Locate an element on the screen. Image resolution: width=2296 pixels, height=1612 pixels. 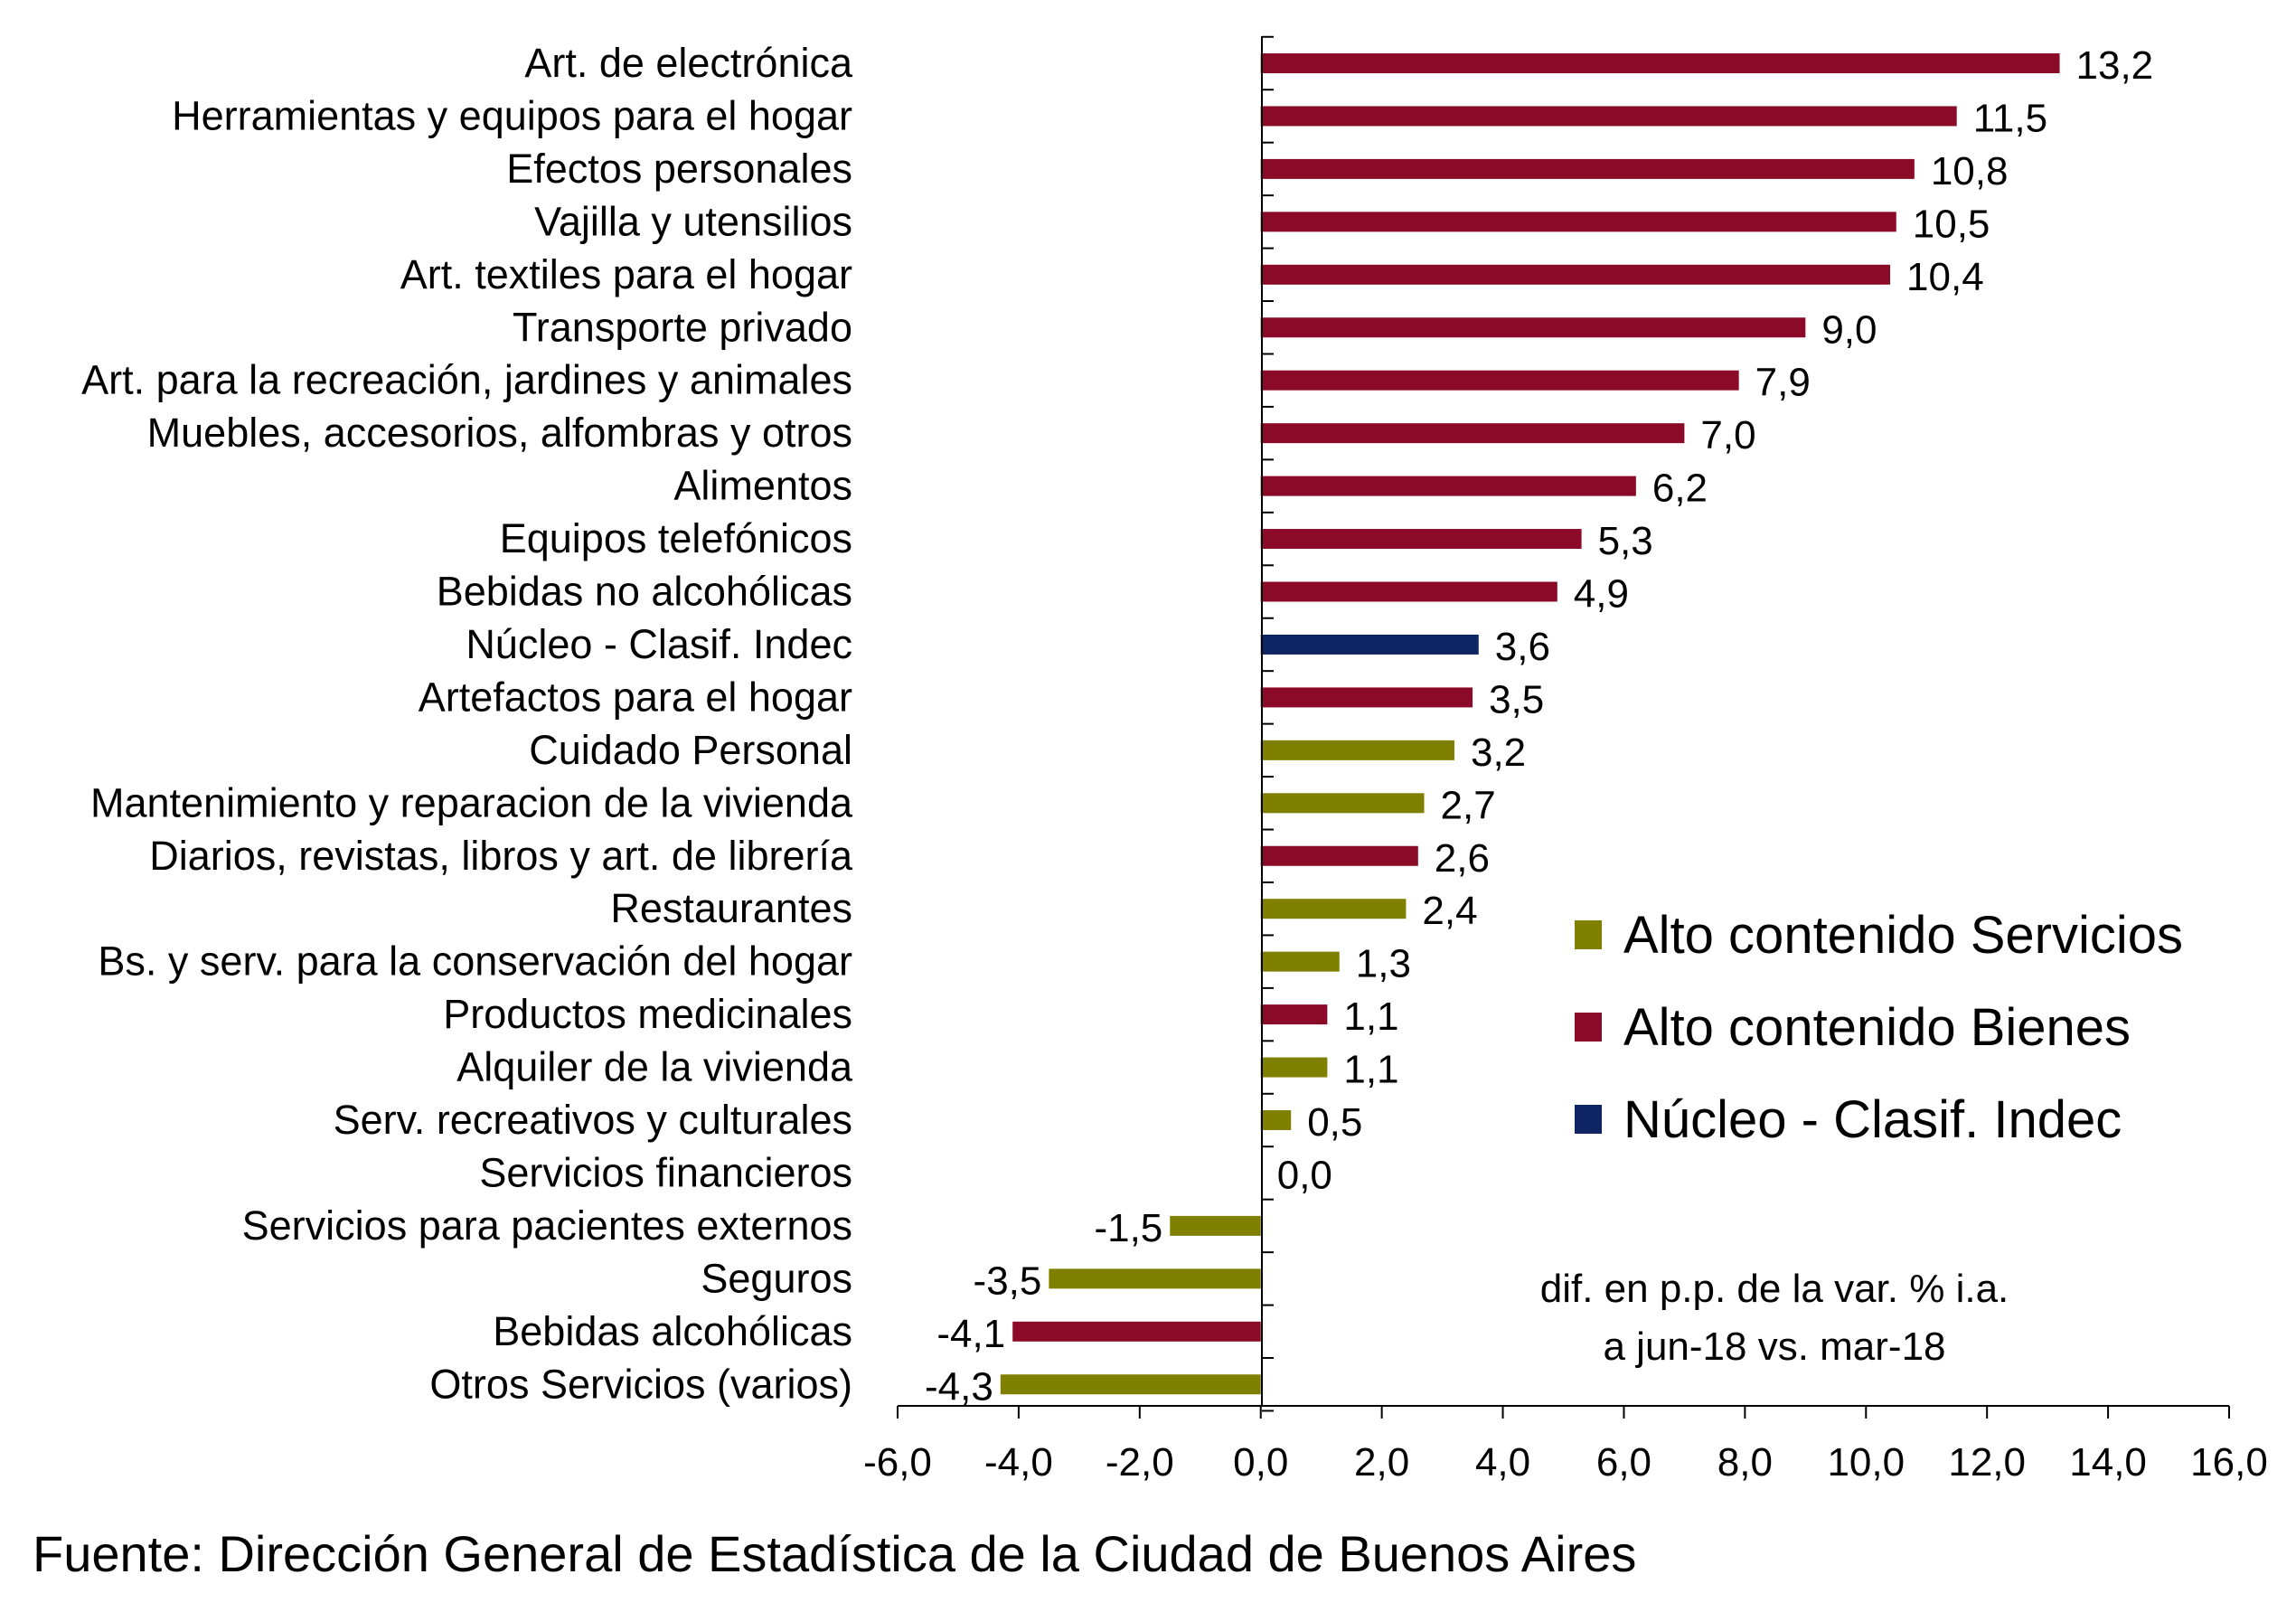
x-tick-label: -2,0 is located at coordinates (1140, 1462).